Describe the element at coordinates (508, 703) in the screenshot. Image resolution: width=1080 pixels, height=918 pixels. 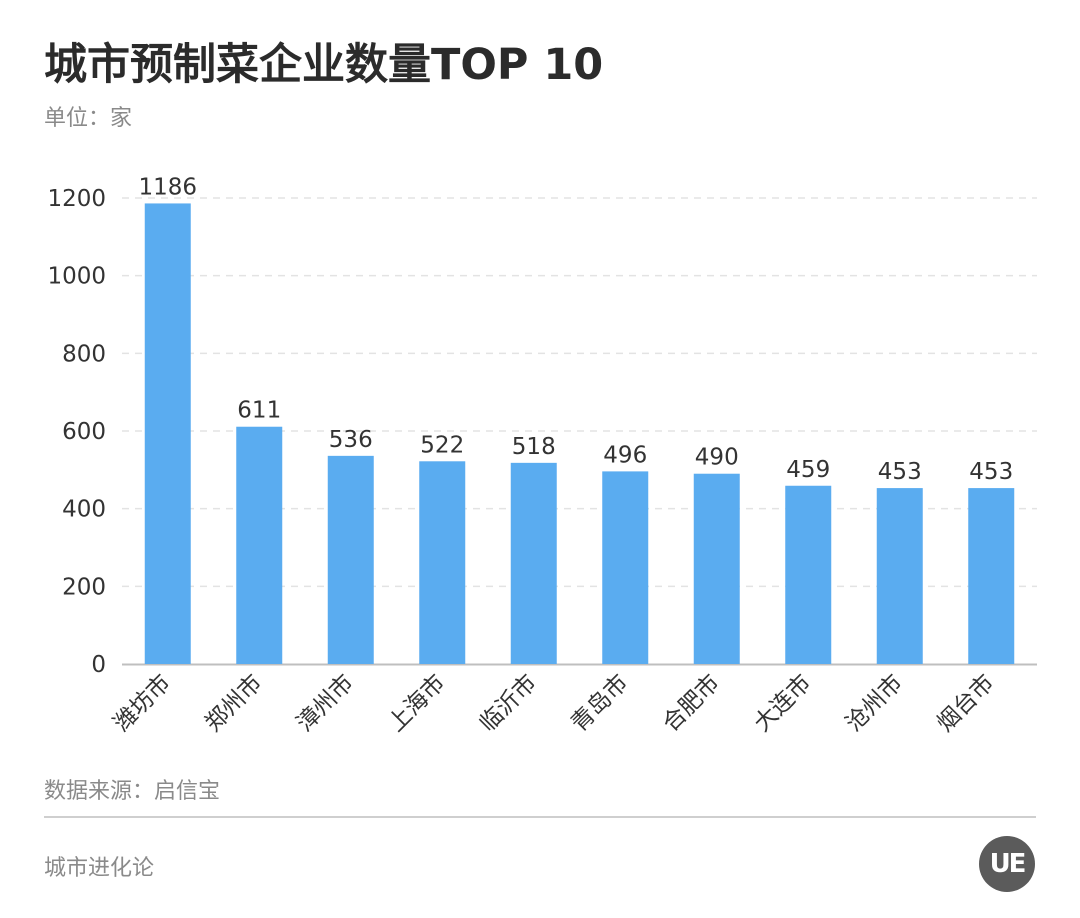
I see `x-tick-label: 临沂市` at that location.